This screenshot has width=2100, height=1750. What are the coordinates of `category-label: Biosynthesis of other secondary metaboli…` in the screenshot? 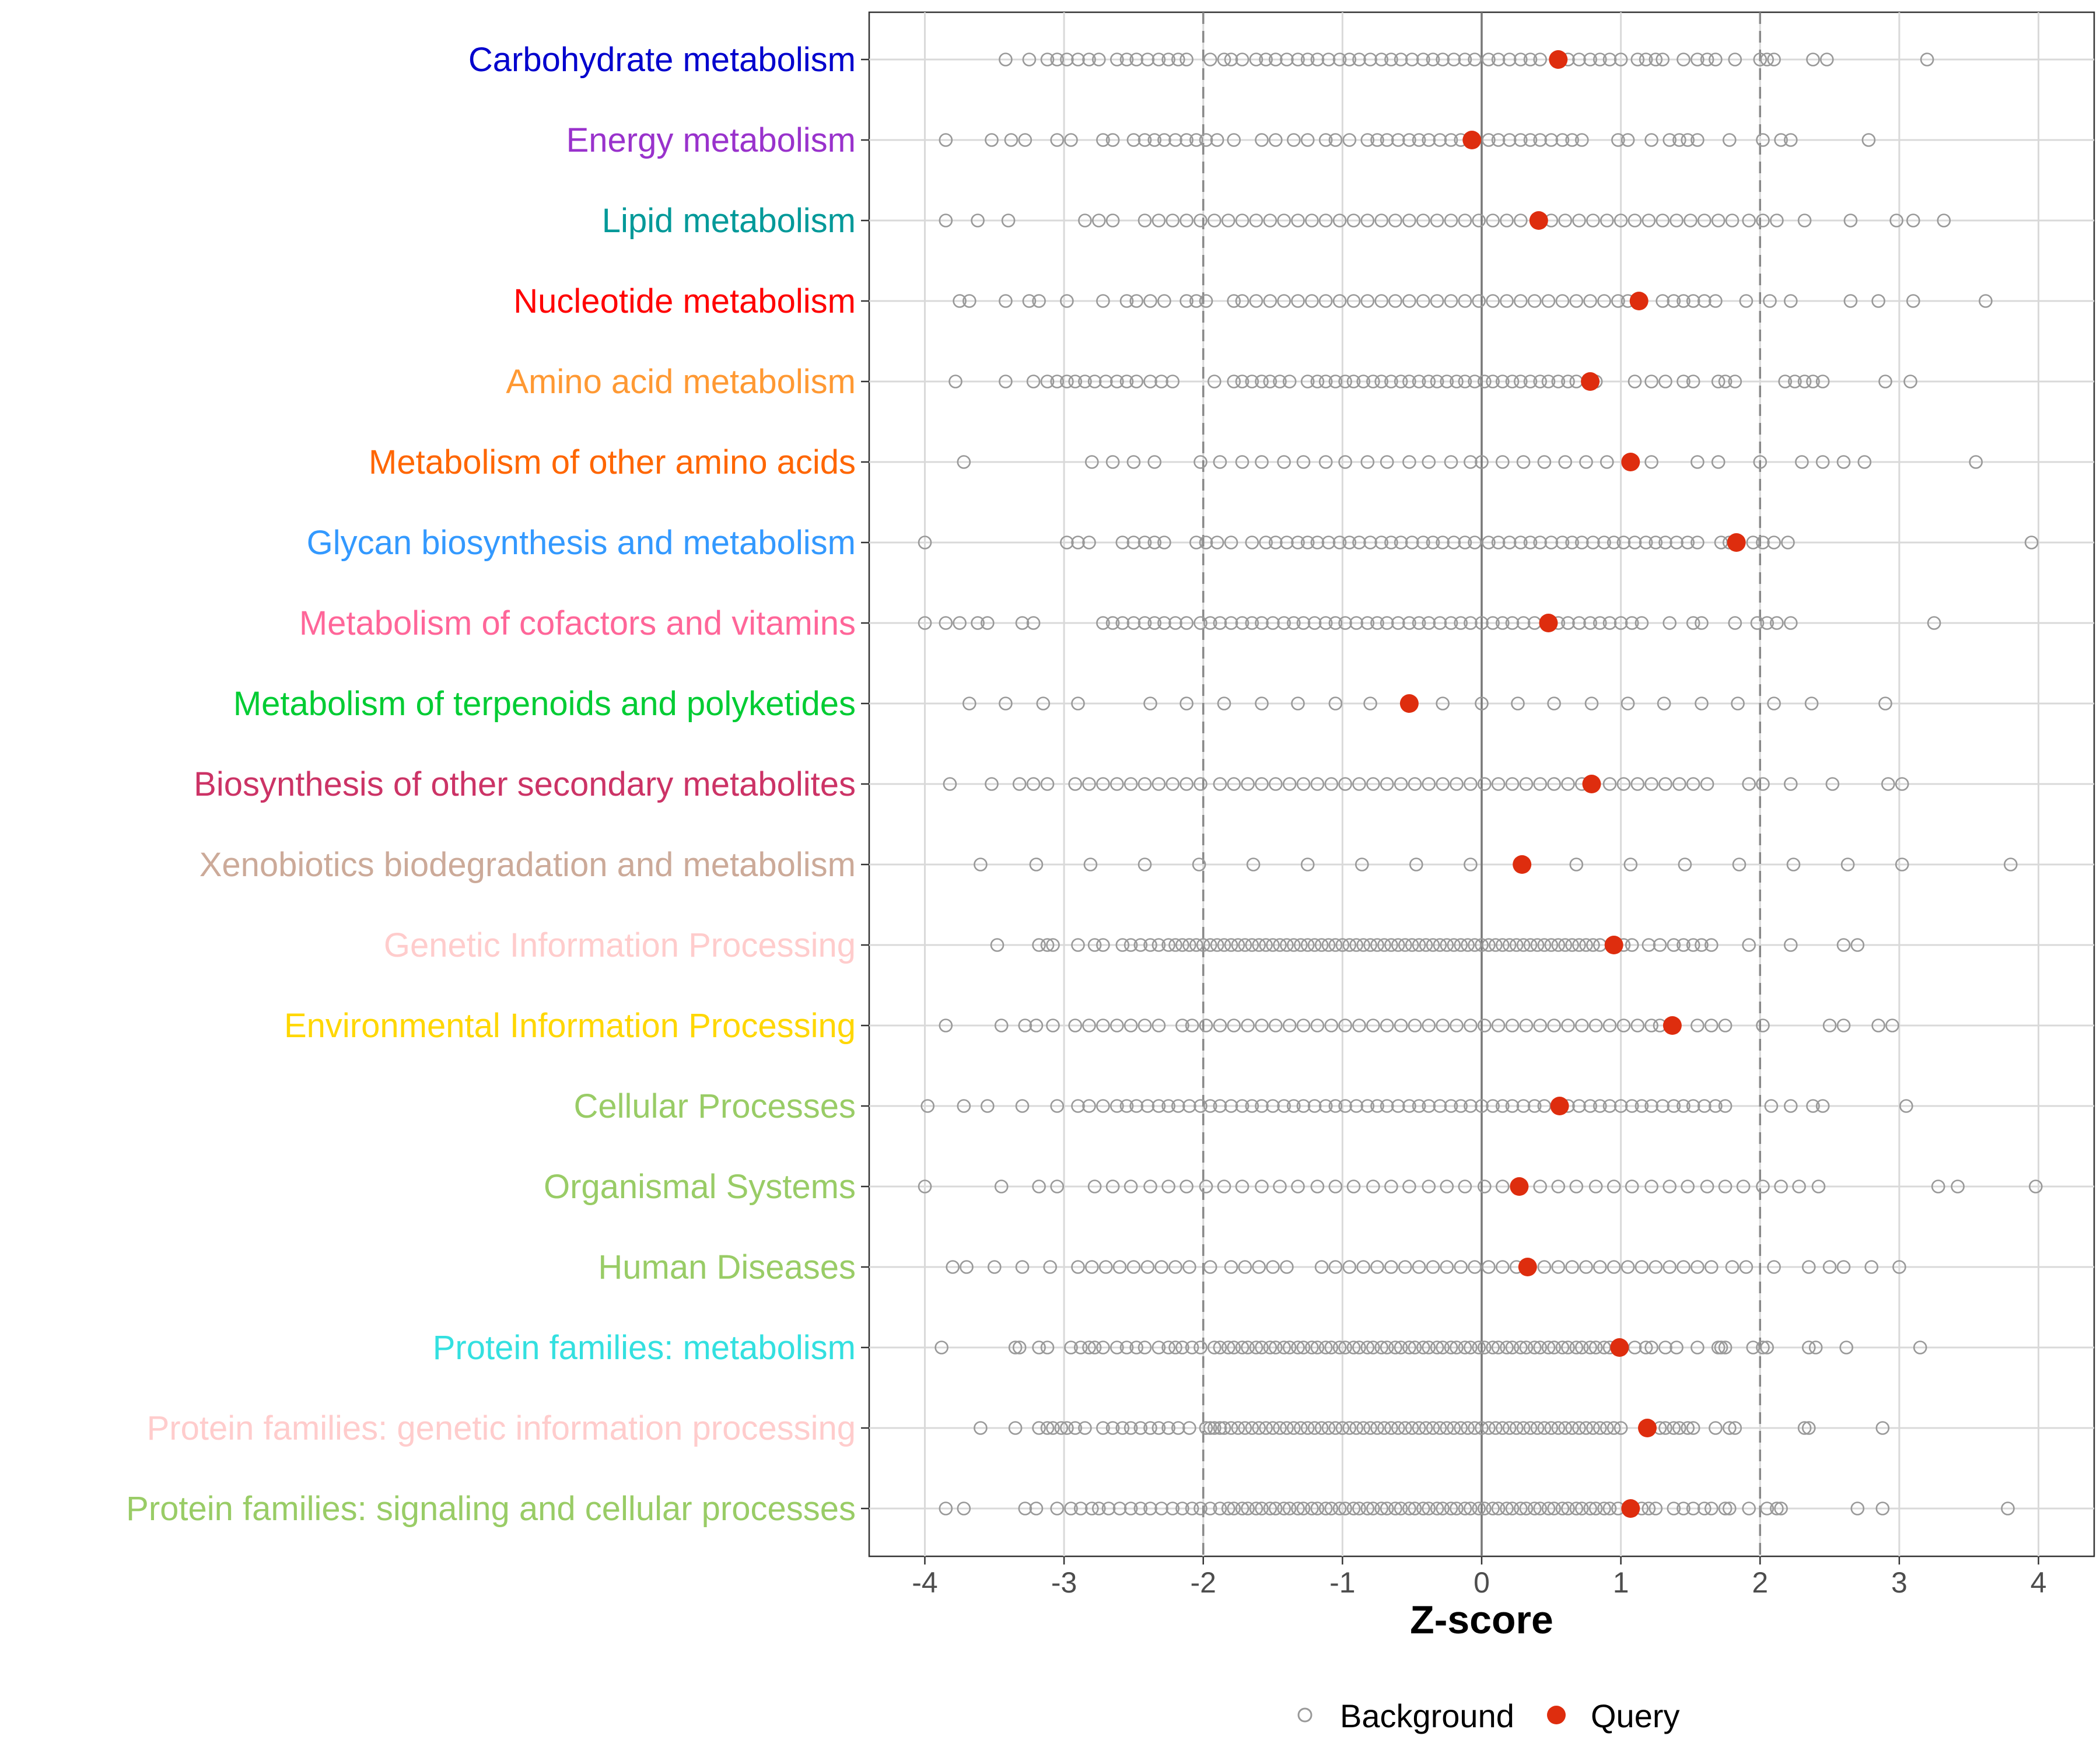 It's located at (525, 784).